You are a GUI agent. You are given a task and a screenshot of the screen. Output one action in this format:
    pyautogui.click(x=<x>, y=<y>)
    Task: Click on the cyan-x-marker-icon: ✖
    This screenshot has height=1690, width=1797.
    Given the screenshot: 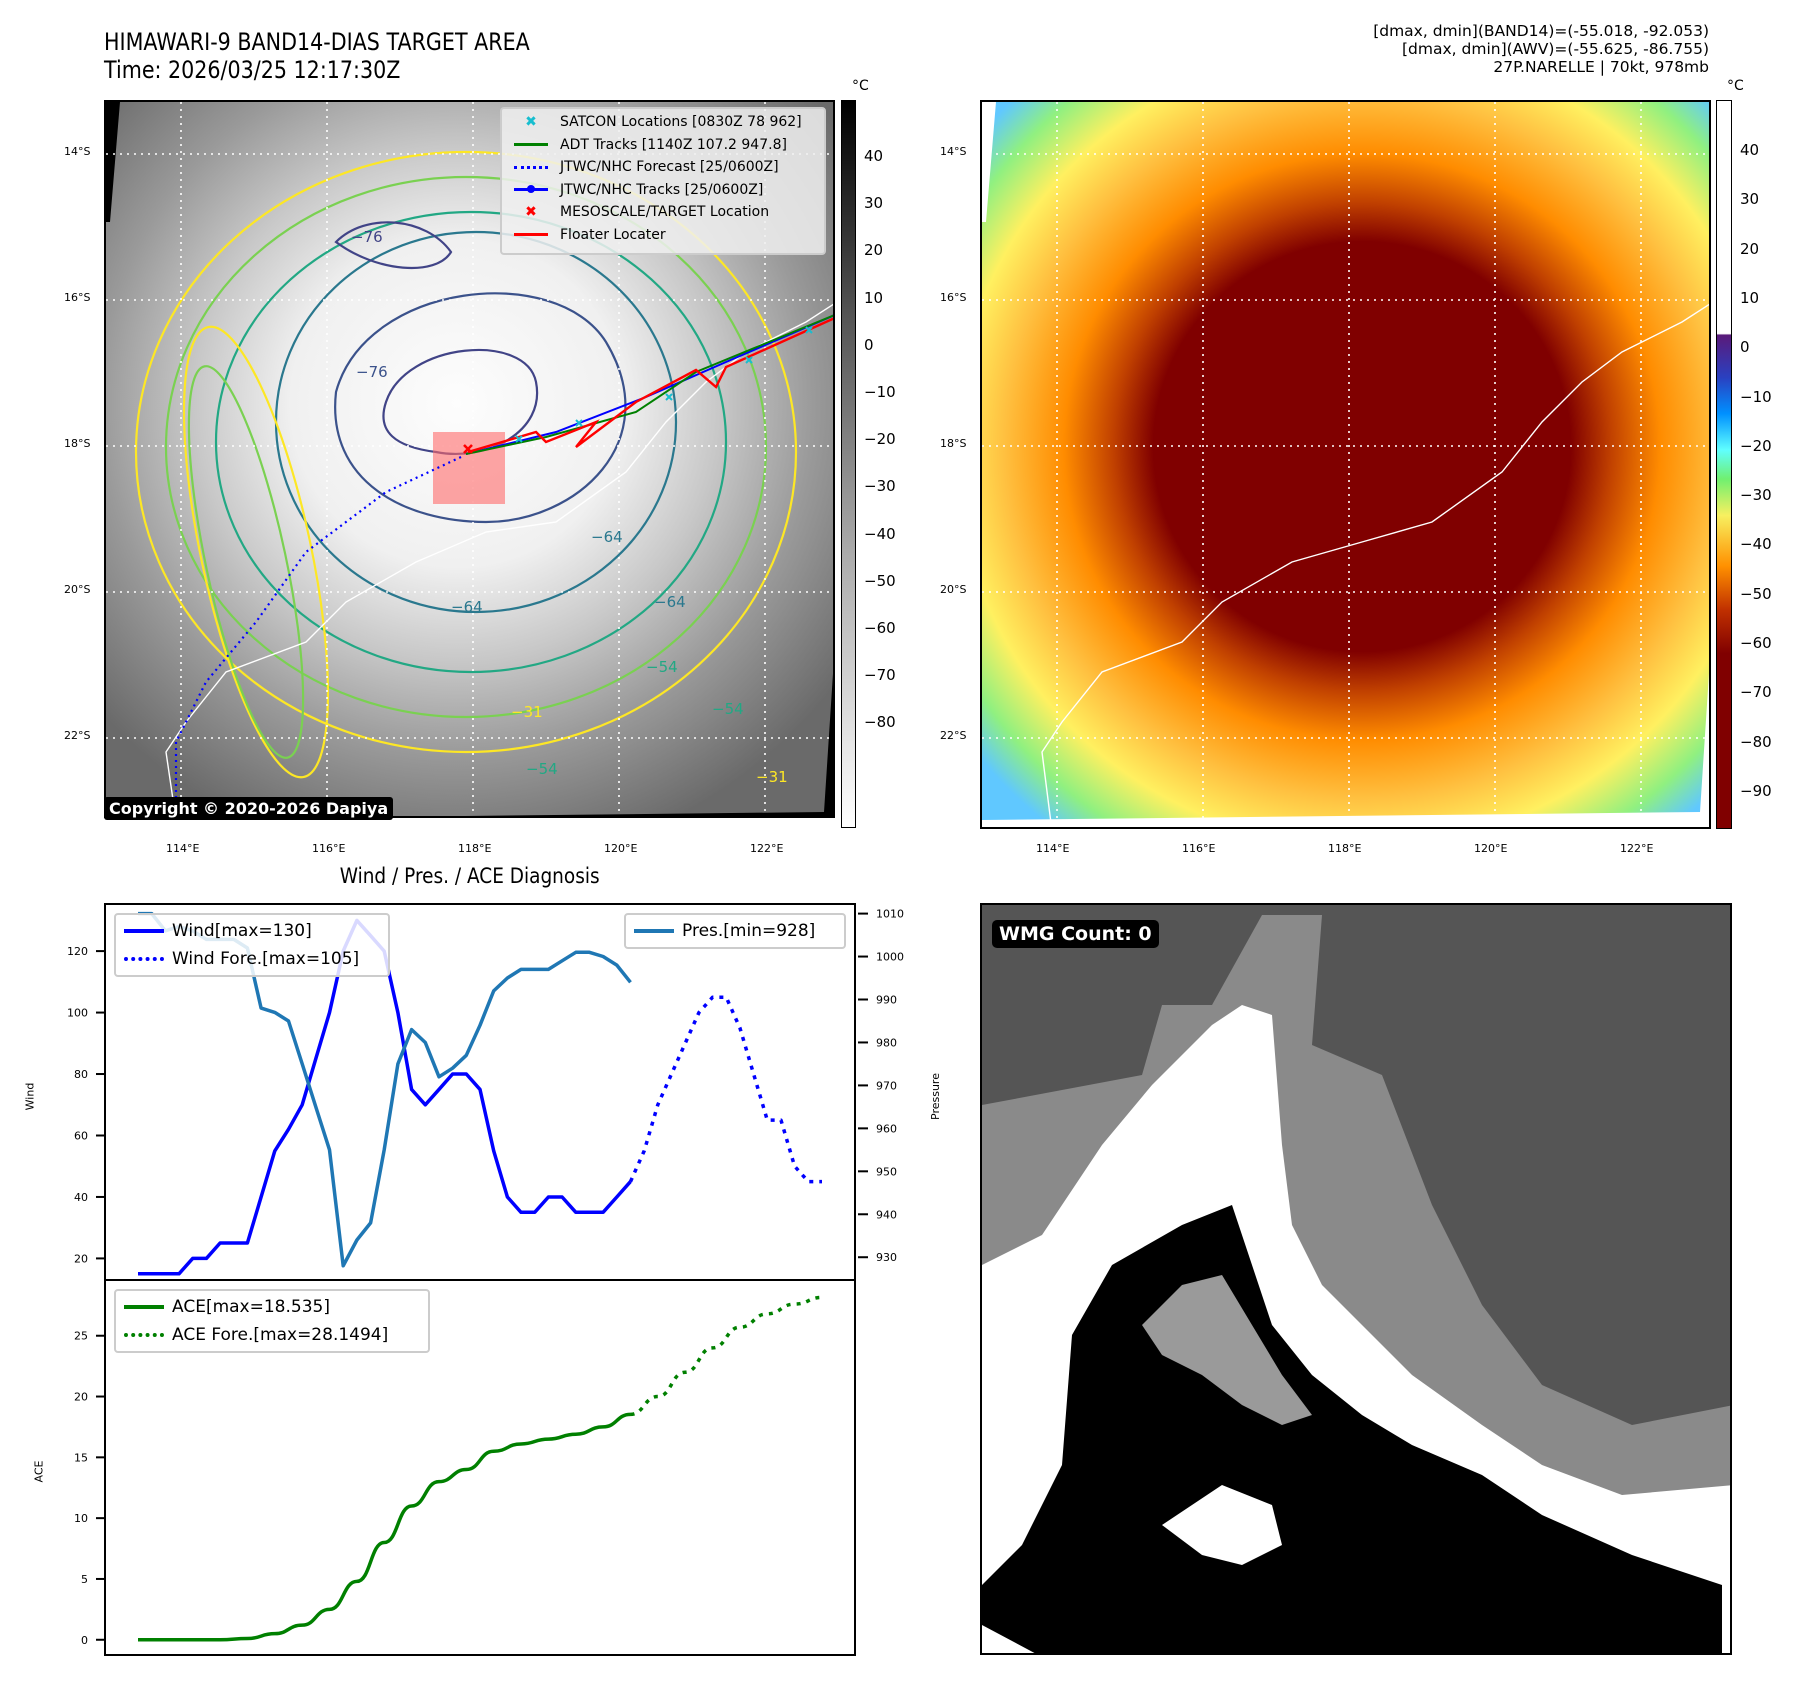 What is the action you would take?
    pyautogui.click(x=531, y=122)
    